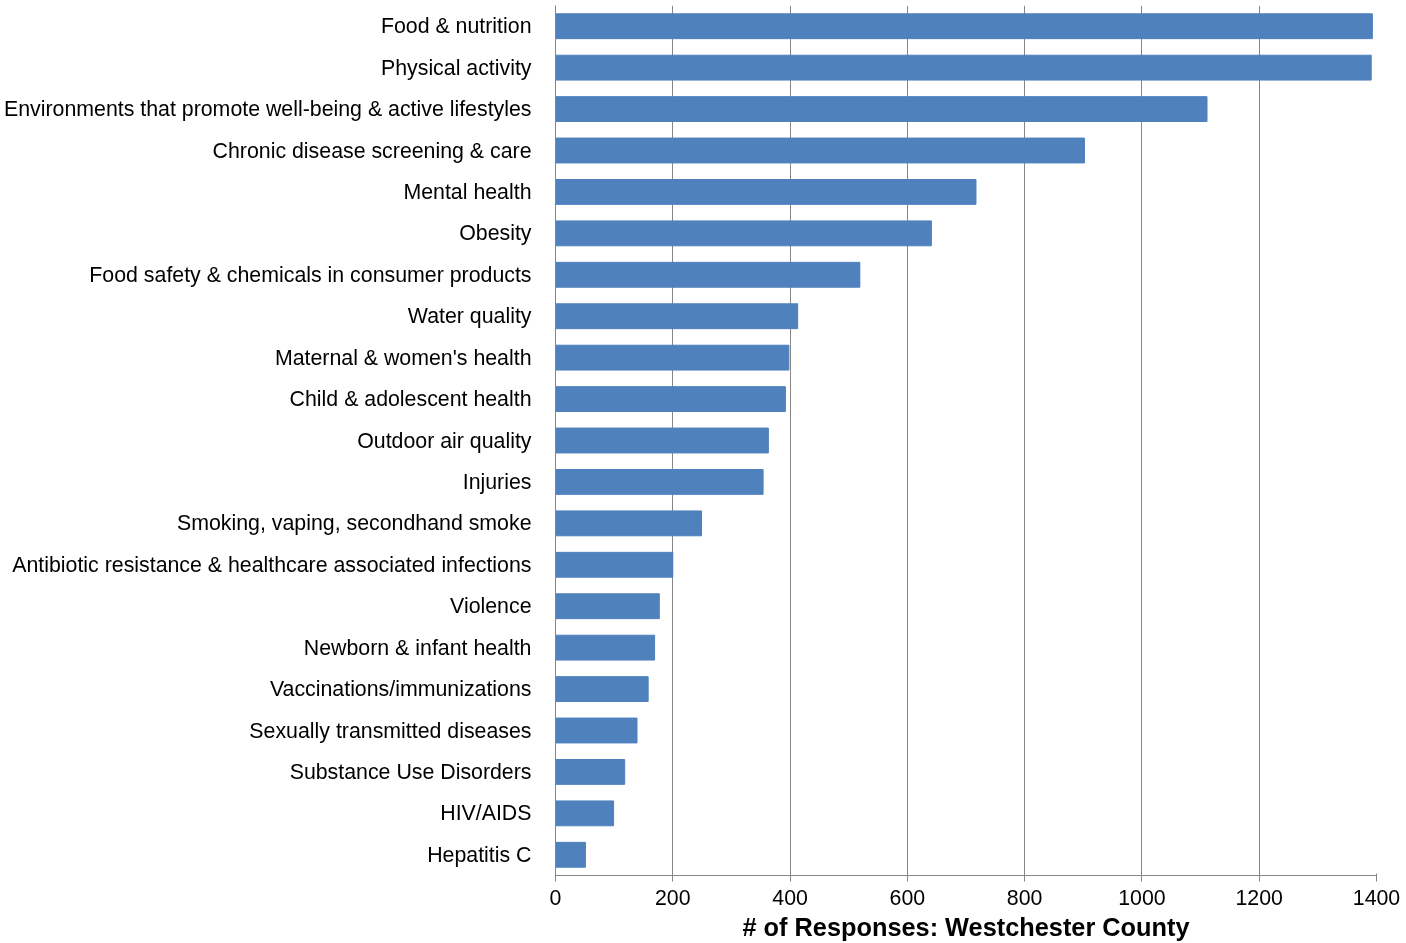 This screenshot has width=1406, height=943. Describe the element at coordinates (497, 481) in the screenshot. I see `y-tick-label: Injuries` at that location.